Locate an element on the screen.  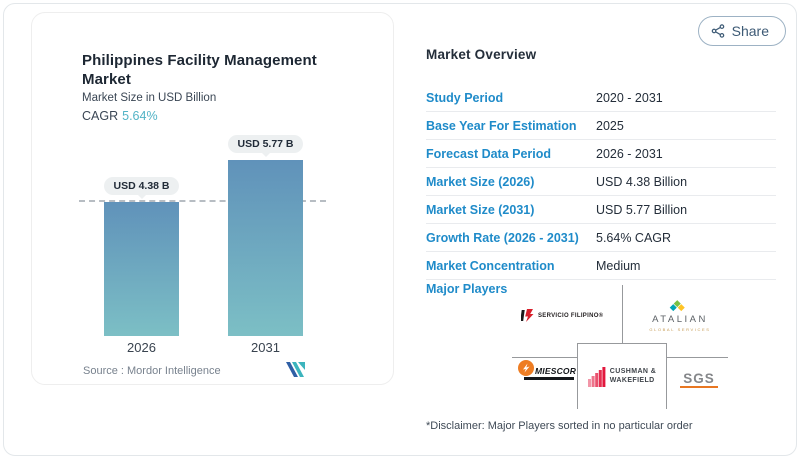
market-overview-title: Market Overview is located at coordinates (481, 54).